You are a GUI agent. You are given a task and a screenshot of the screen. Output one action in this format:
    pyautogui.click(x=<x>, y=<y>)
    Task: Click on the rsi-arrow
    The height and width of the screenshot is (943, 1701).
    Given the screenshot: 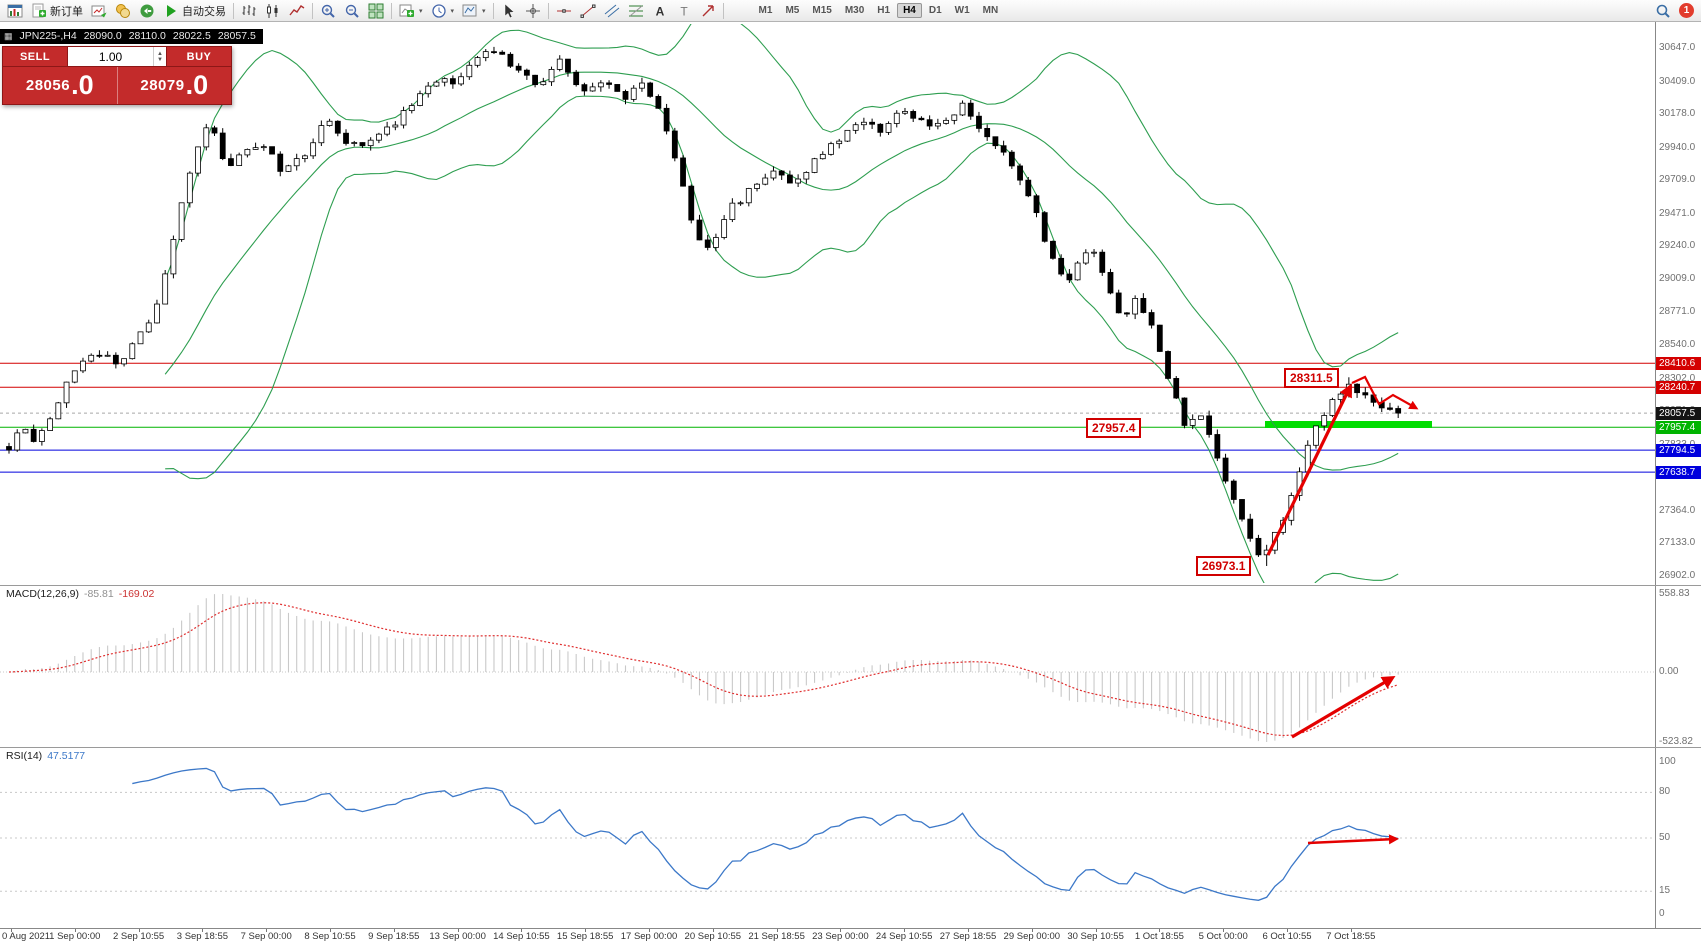 What is the action you would take?
    pyautogui.click(x=1353, y=839)
    